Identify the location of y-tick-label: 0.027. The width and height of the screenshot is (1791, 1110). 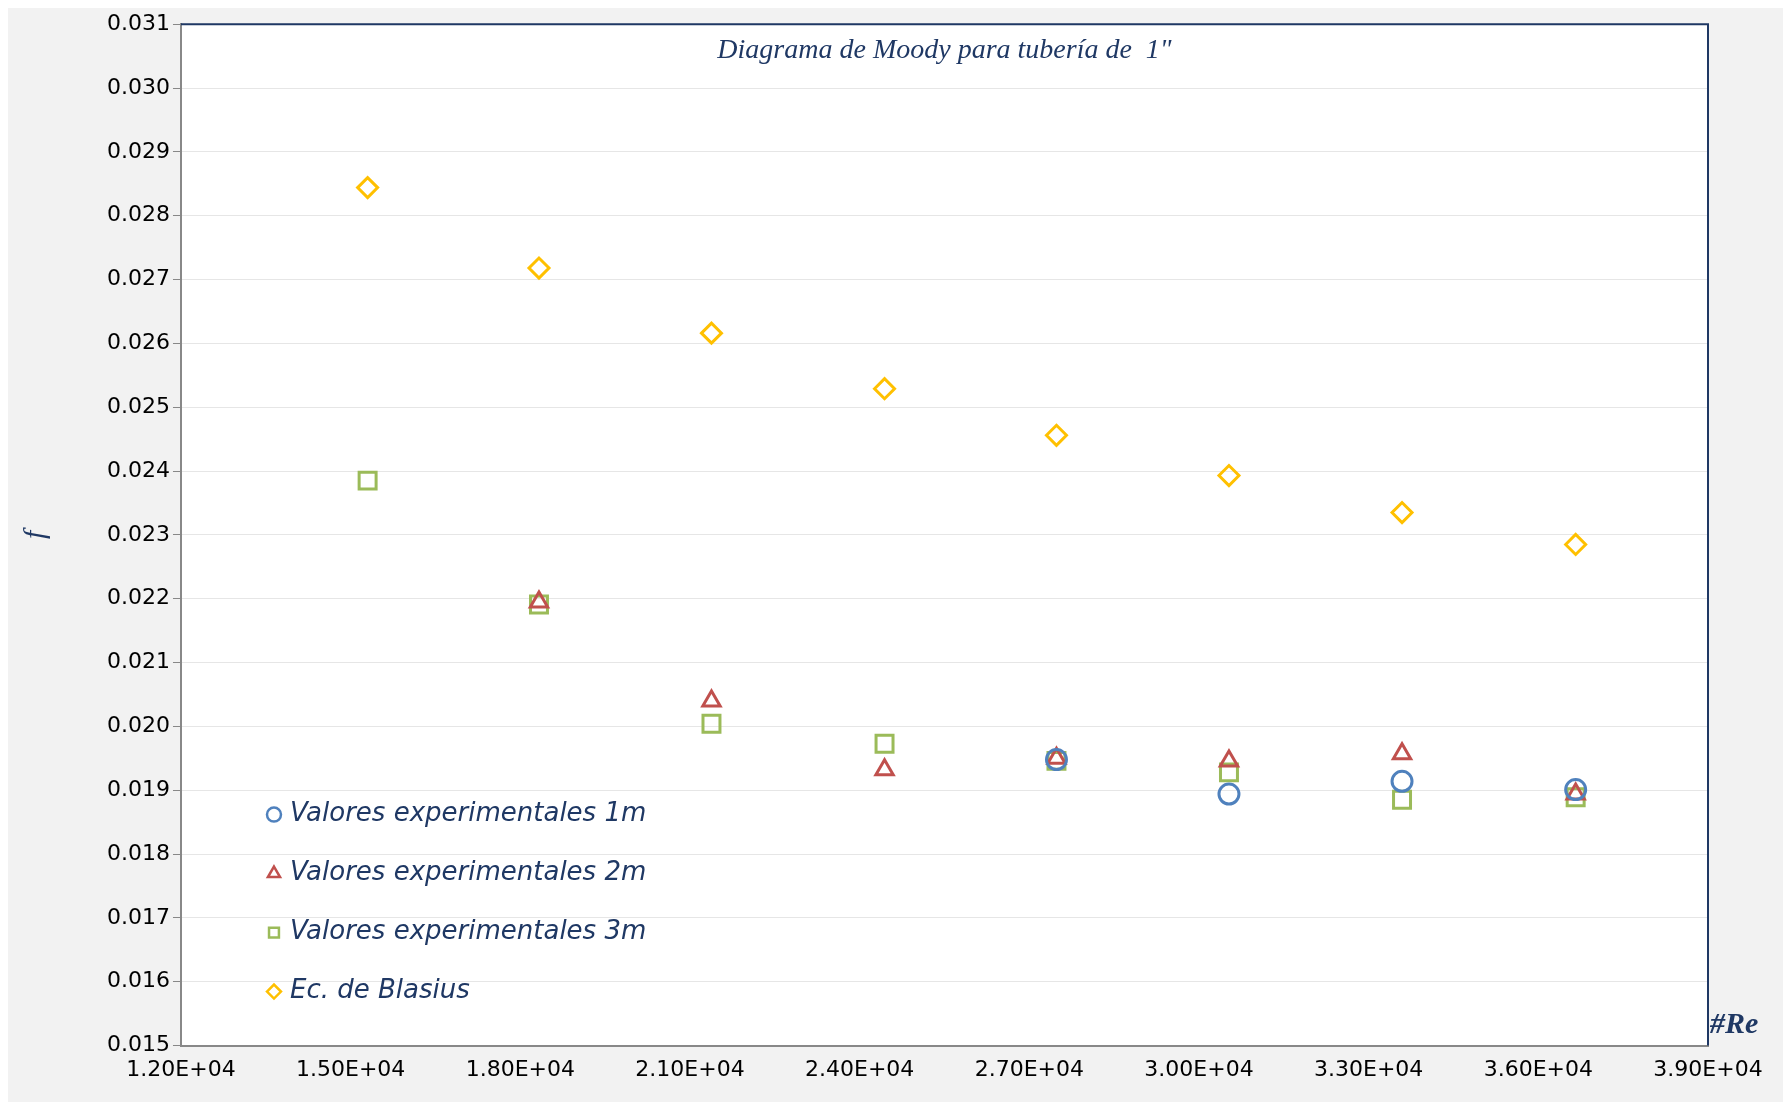
(138, 278).